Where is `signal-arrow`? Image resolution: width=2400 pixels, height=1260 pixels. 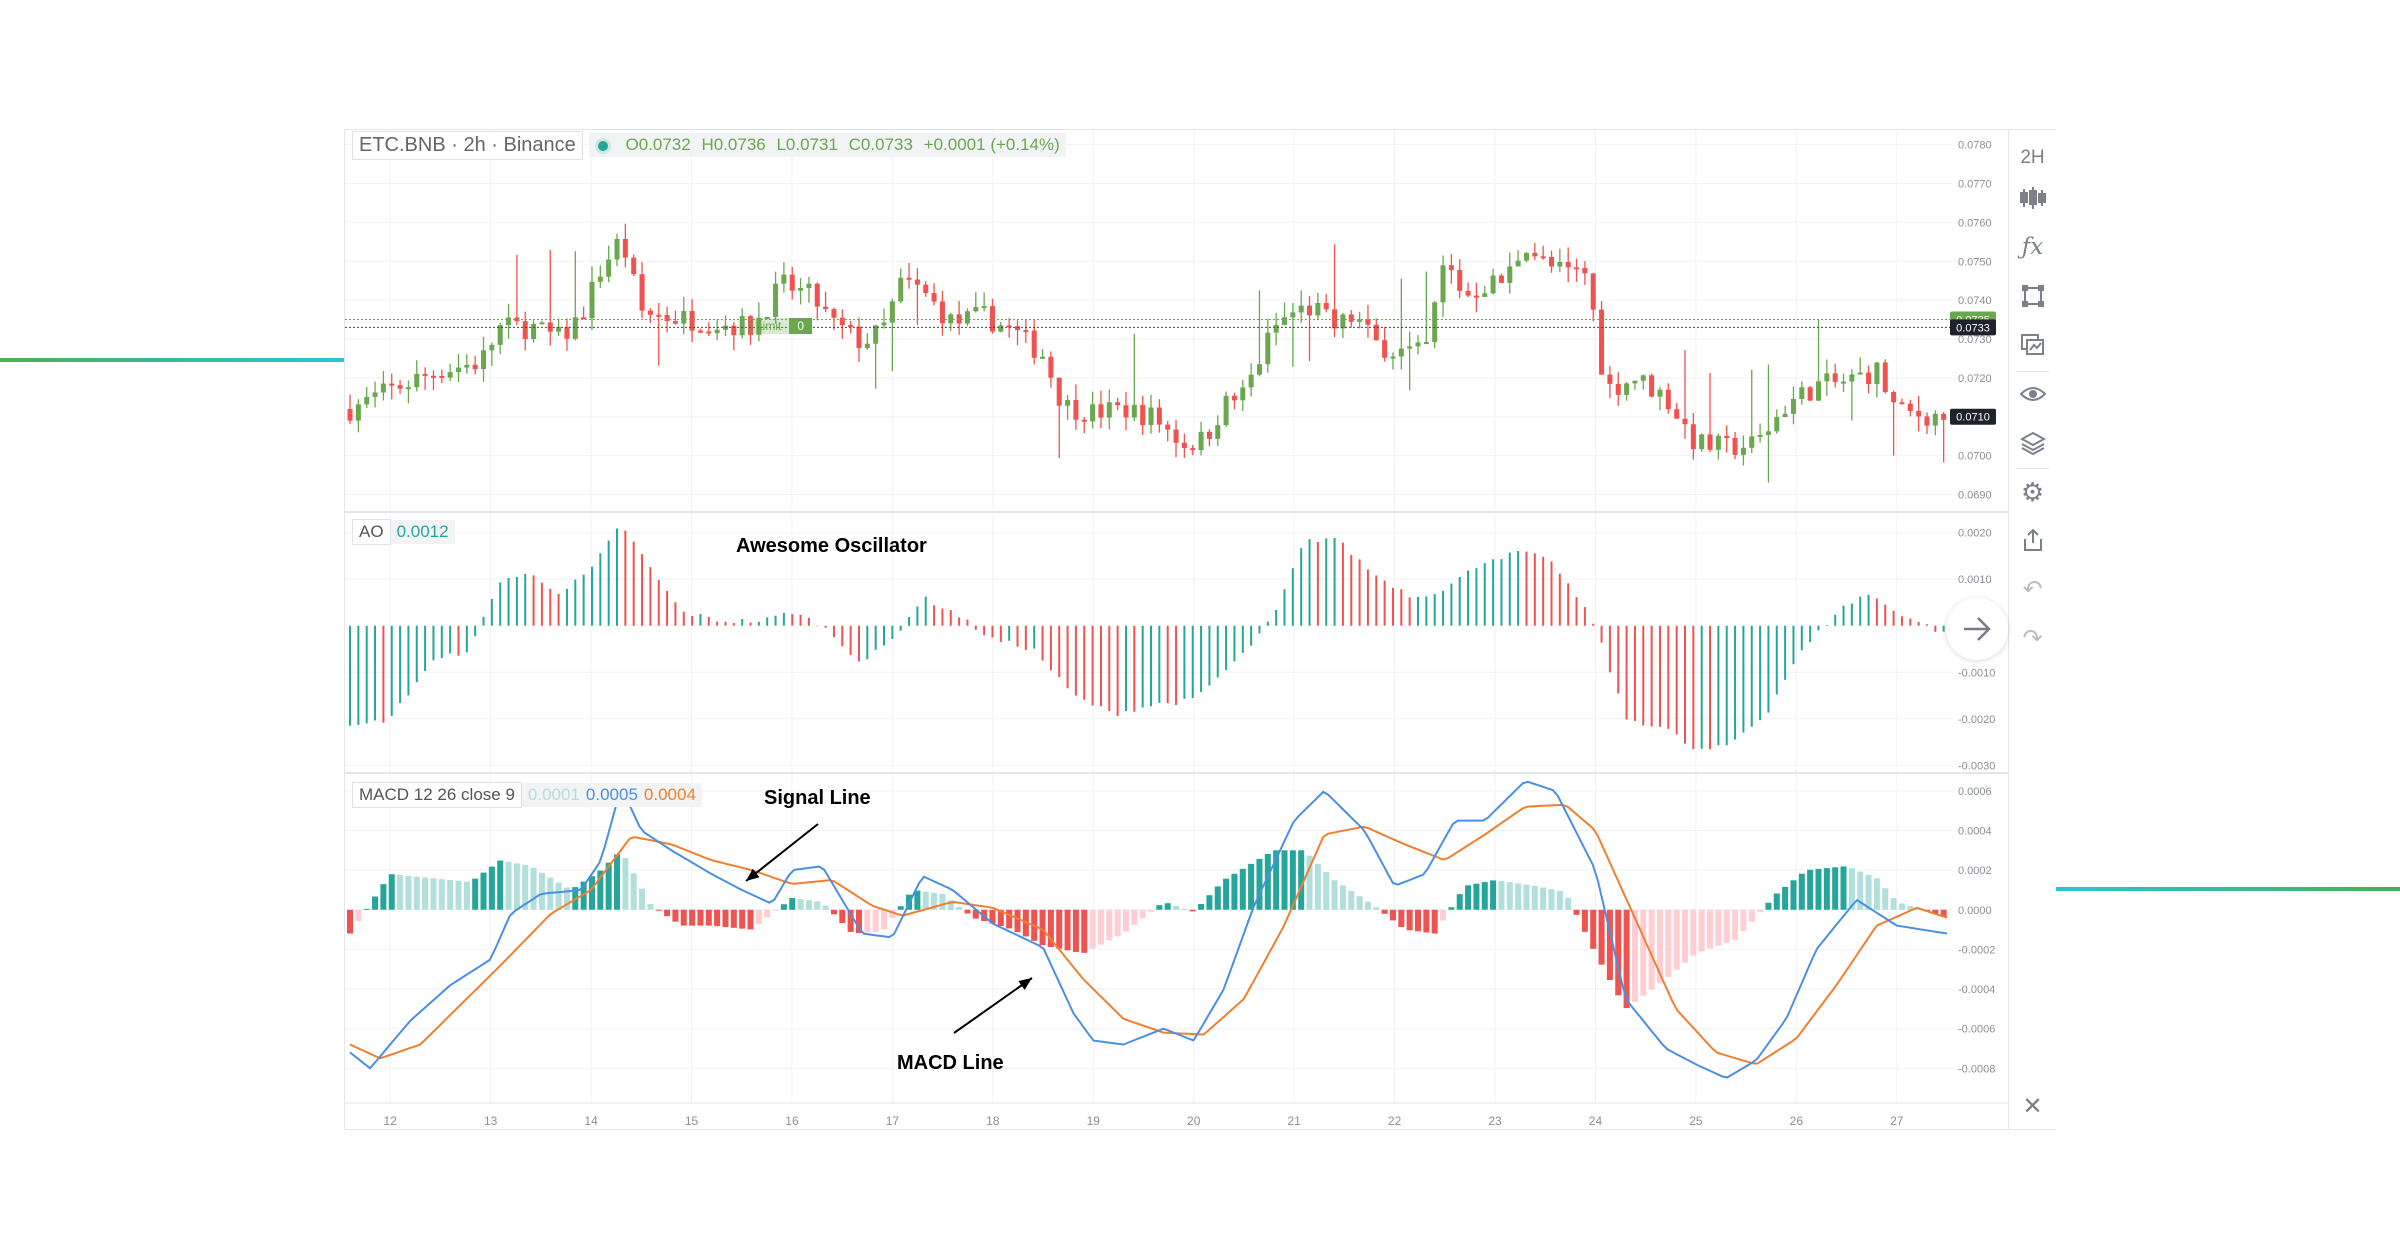 signal-arrow is located at coordinates (782, 852).